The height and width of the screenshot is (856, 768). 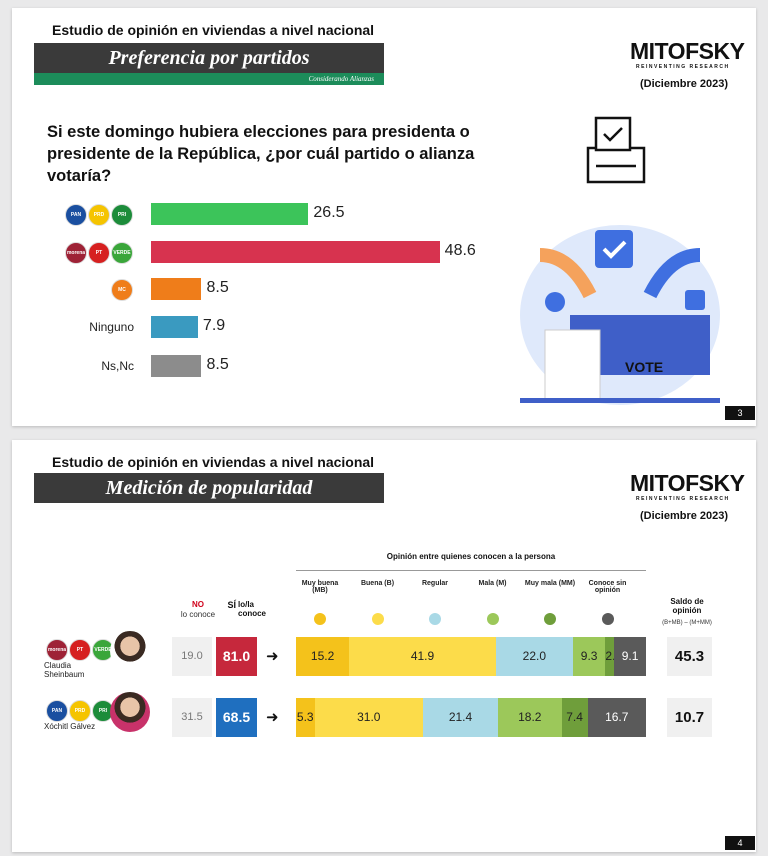 What do you see at coordinates (689, 717) in the screenshot?
I see `saldo: 10.7` at bounding box center [689, 717].